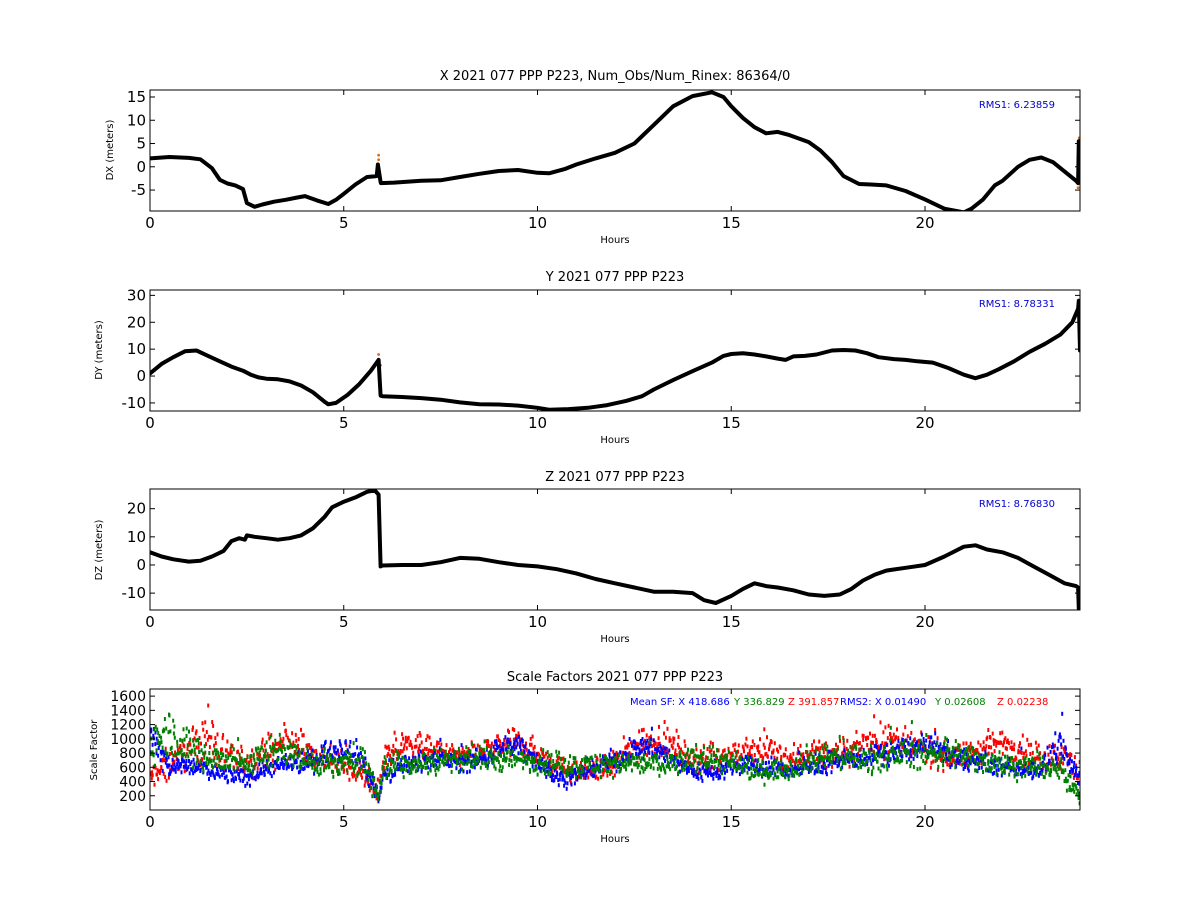 The image size is (1200, 900). Describe the element at coordinates (1017, 304) in the screenshot. I see `panel-y-rms-annotation: RMS1: 8.78331` at that location.